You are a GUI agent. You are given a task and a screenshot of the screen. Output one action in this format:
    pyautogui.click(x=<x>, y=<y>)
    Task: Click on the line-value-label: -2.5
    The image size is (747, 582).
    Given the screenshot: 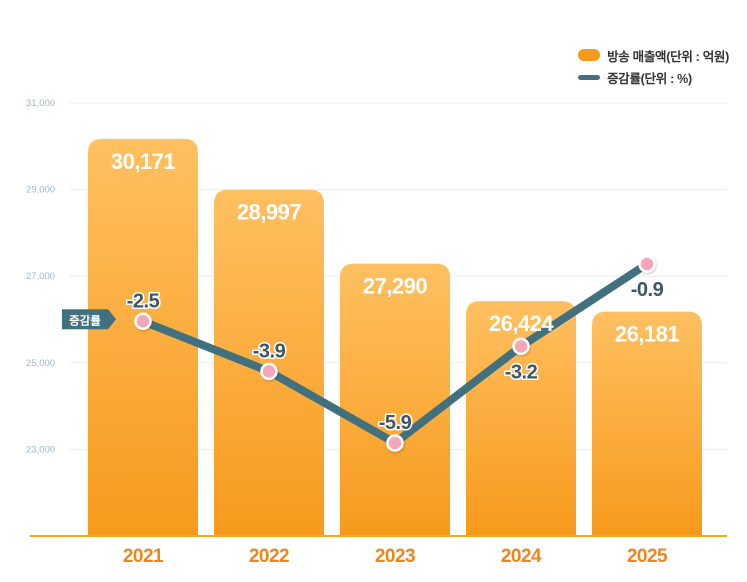 What is the action you would take?
    pyautogui.click(x=143, y=301)
    